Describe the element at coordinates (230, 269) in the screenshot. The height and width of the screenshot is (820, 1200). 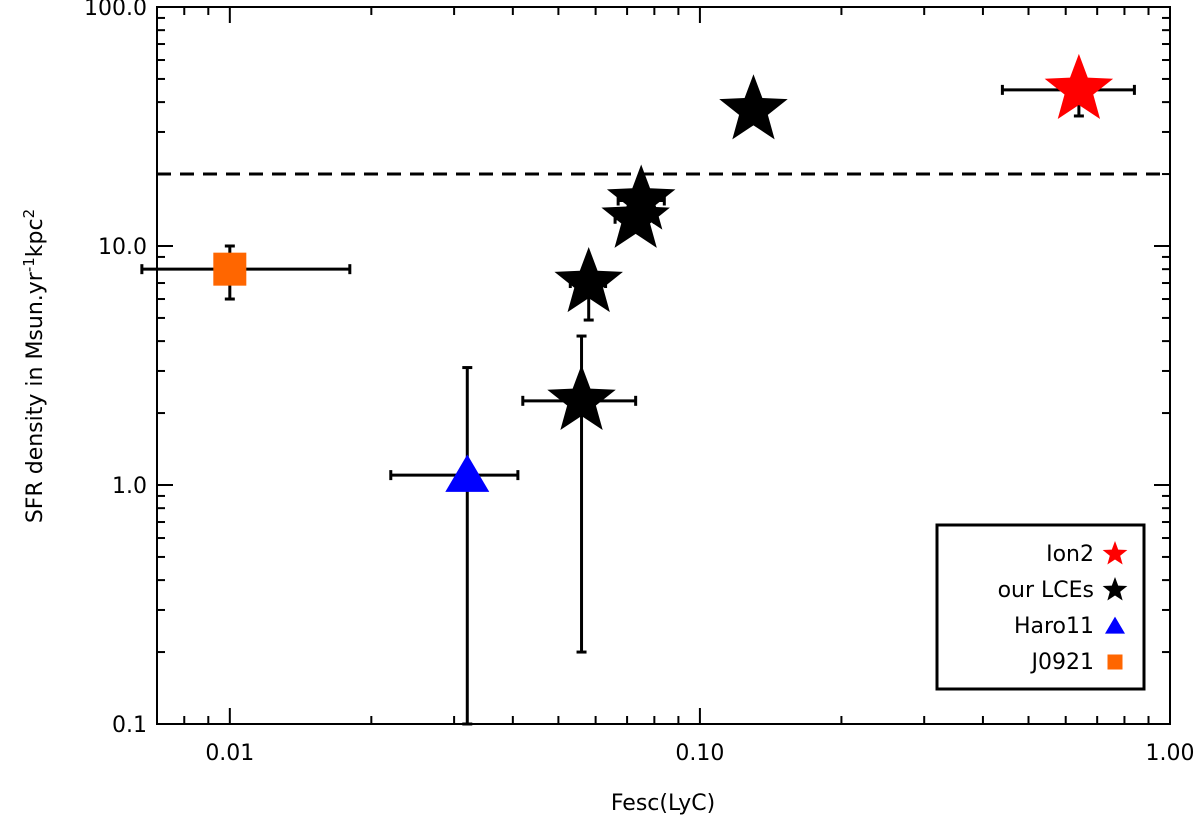
I see `square-marker` at that location.